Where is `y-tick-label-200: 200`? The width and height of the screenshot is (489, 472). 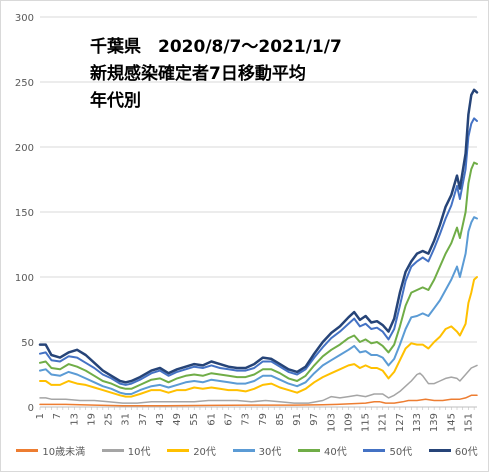 y-tick-label-200: 200 is located at coordinates (24, 148).